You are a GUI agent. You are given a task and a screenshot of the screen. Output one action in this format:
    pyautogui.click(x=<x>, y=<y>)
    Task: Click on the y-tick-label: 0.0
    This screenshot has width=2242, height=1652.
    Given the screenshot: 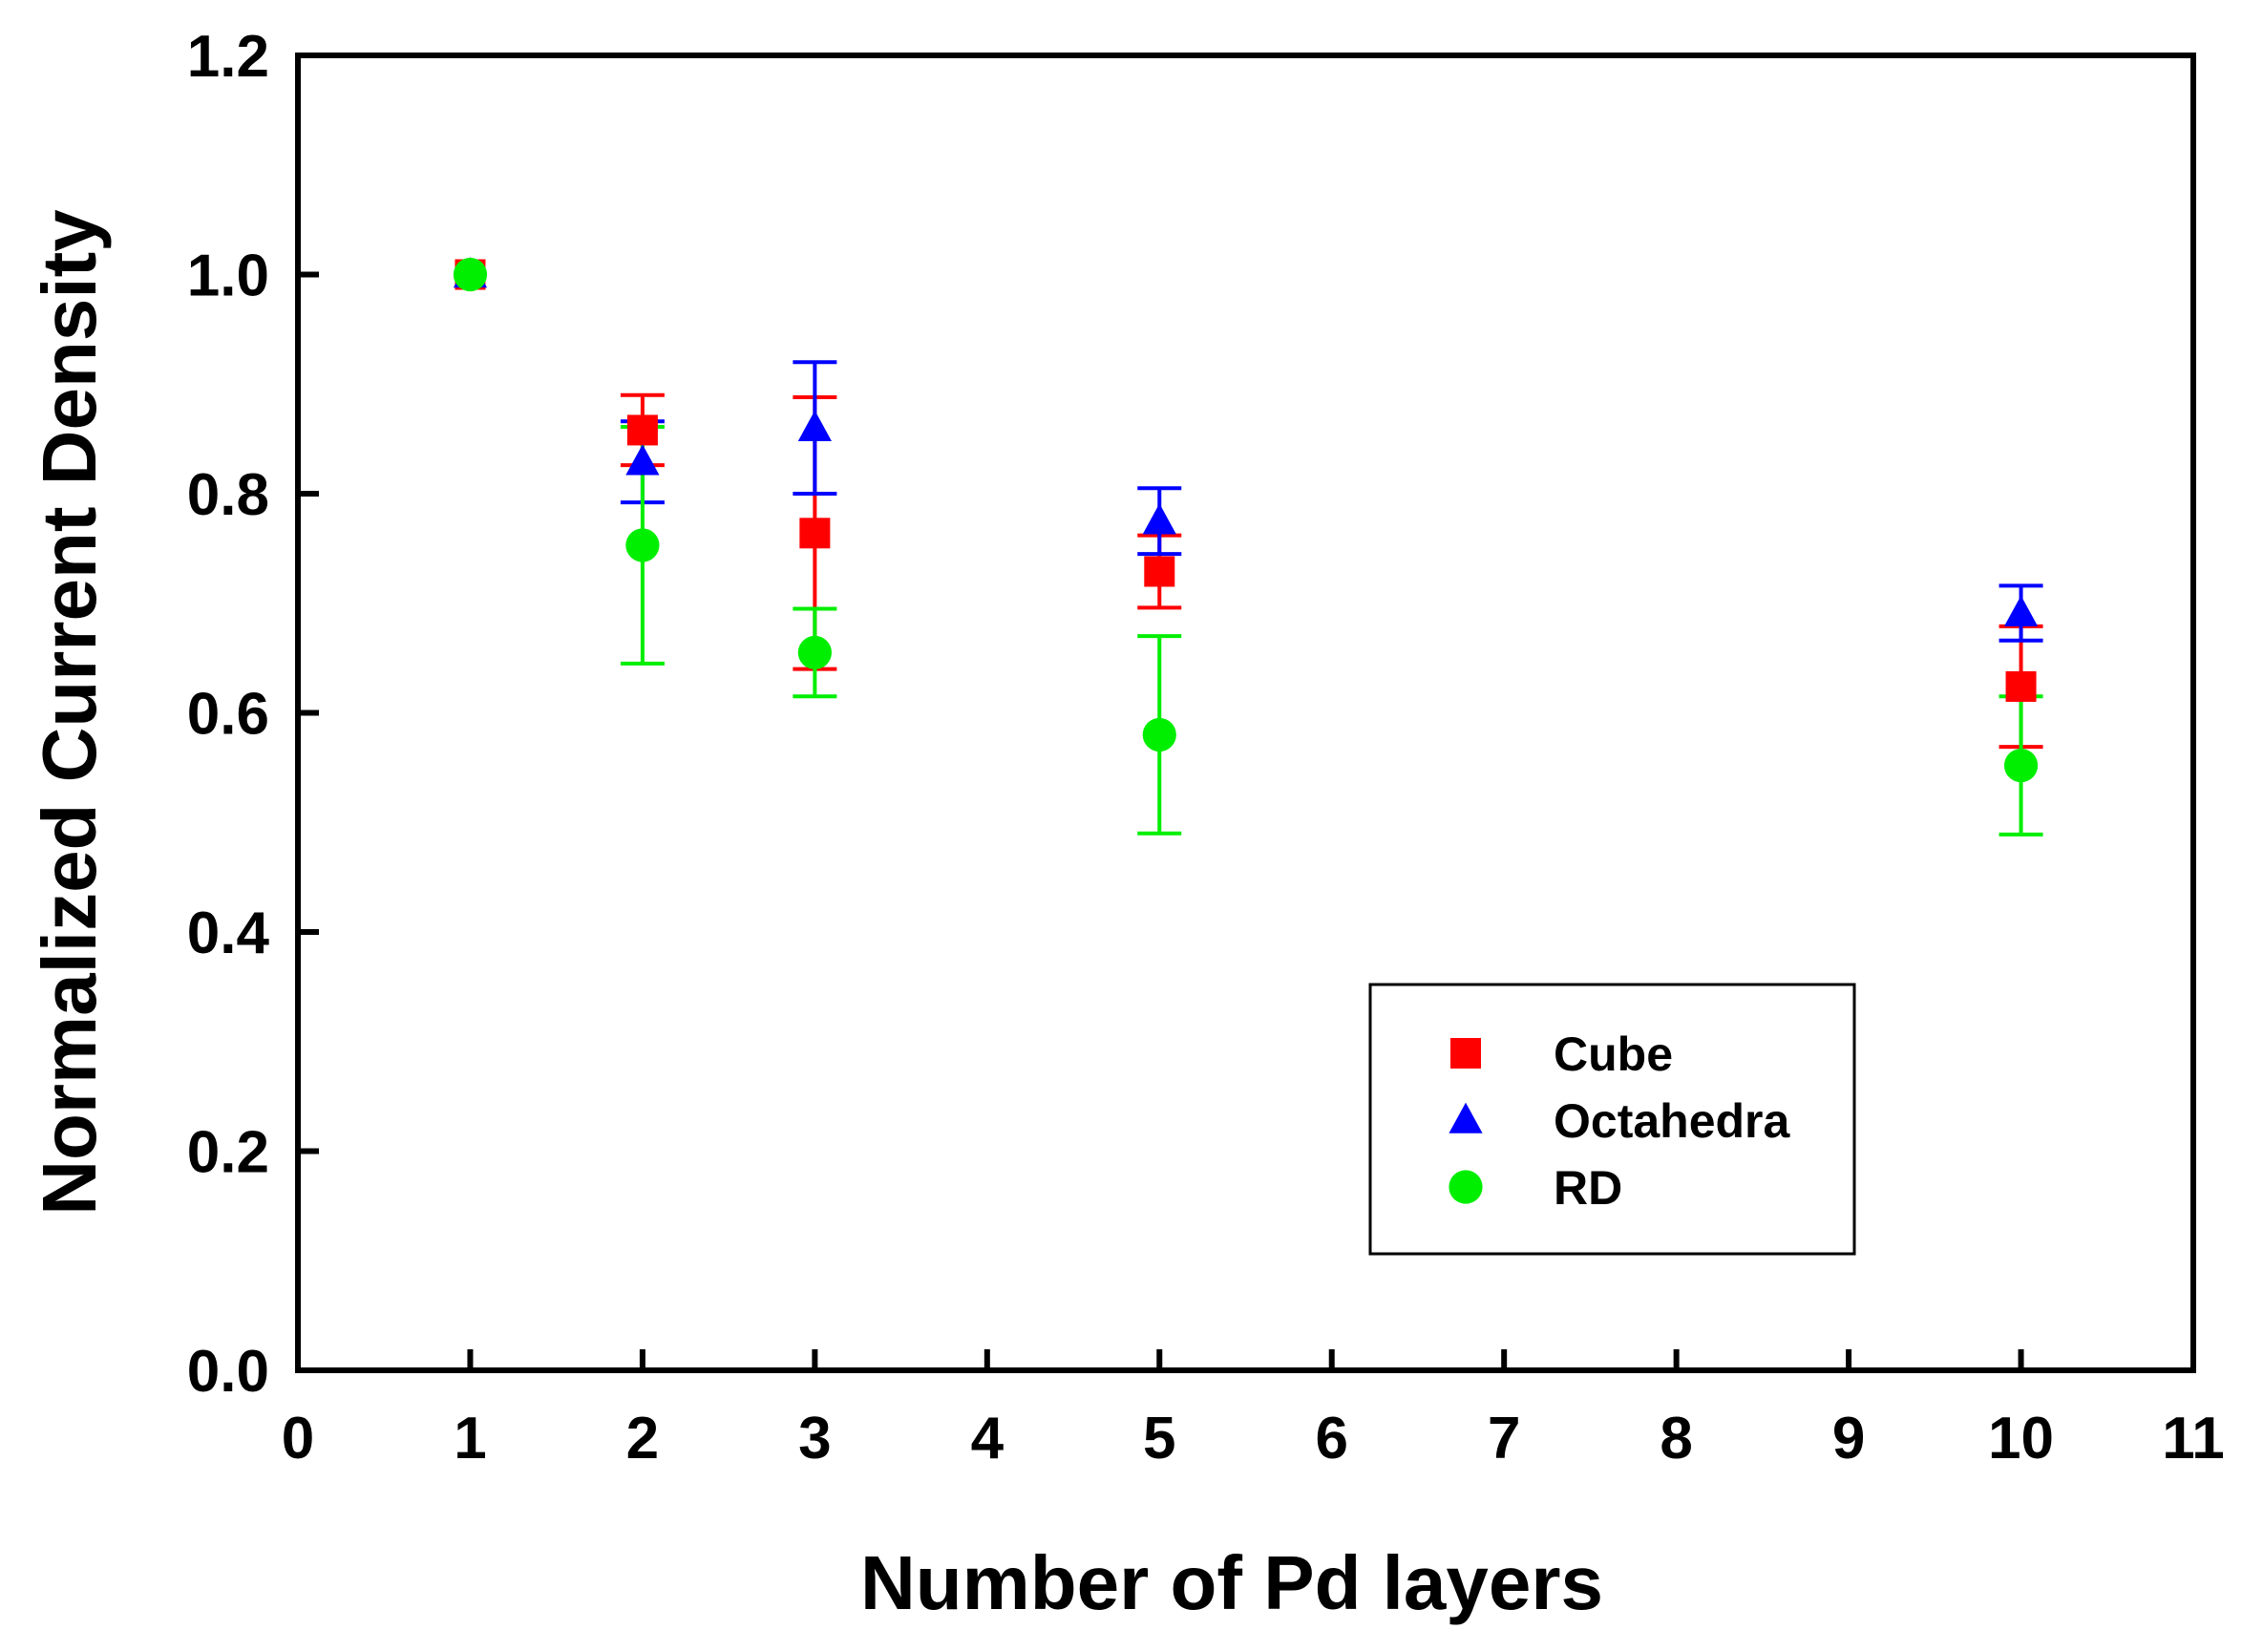 What is the action you would take?
    pyautogui.click(x=228, y=1372)
    